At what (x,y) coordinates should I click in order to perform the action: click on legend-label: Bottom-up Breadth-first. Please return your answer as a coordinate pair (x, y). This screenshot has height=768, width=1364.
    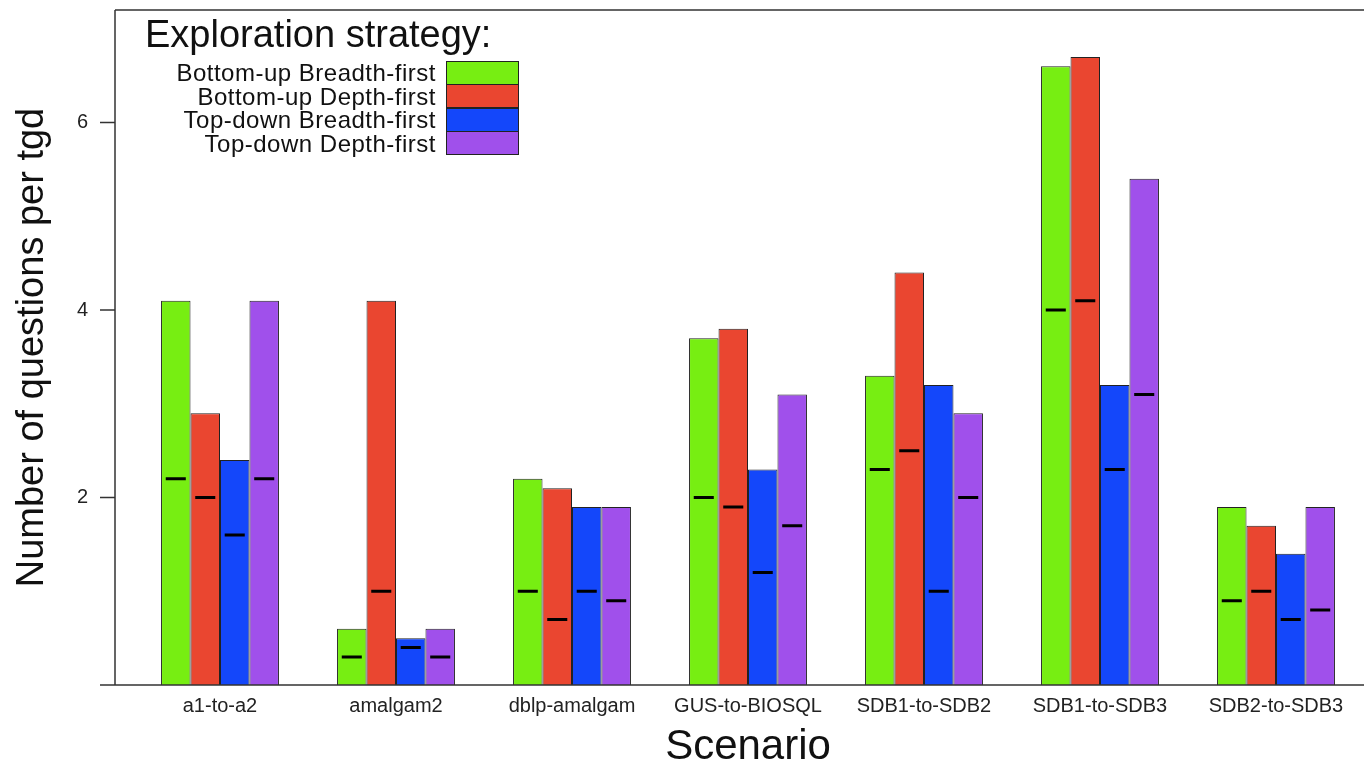
    Looking at the image, I should click on (305, 72).